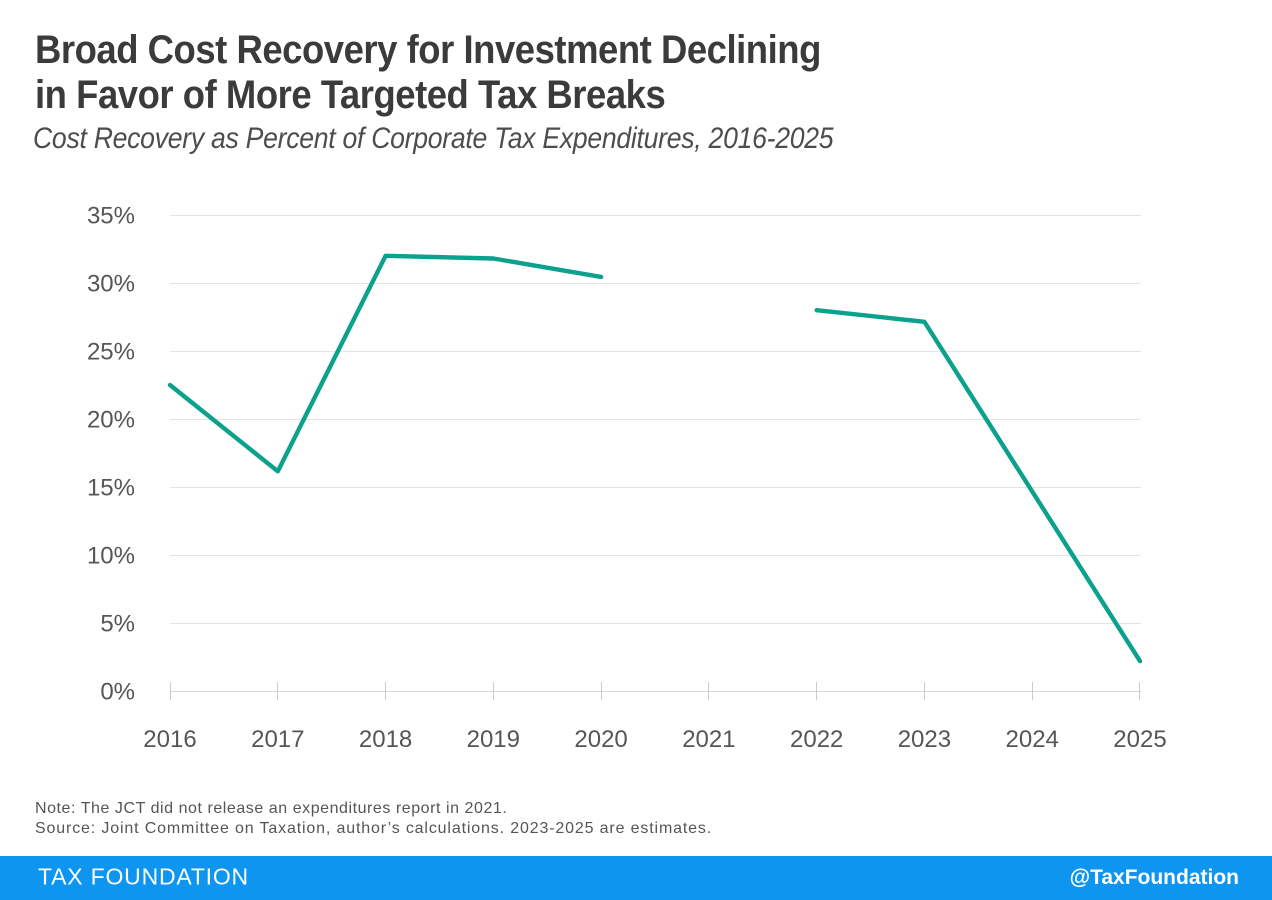  What do you see at coordinates (277, 739) in the screenshot?
I see `svg-text: 2017` at bounding box center [277, 739].